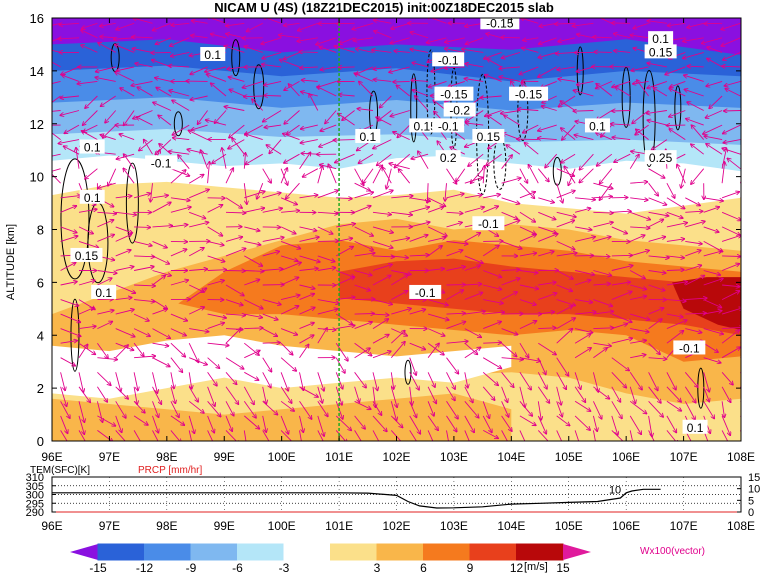 The width and height of the screenshot is (767, 575). What do you see at coordinates (447, 552) in the screenshot?
I see `colorbar-segment` at bounding box center [447, 552].